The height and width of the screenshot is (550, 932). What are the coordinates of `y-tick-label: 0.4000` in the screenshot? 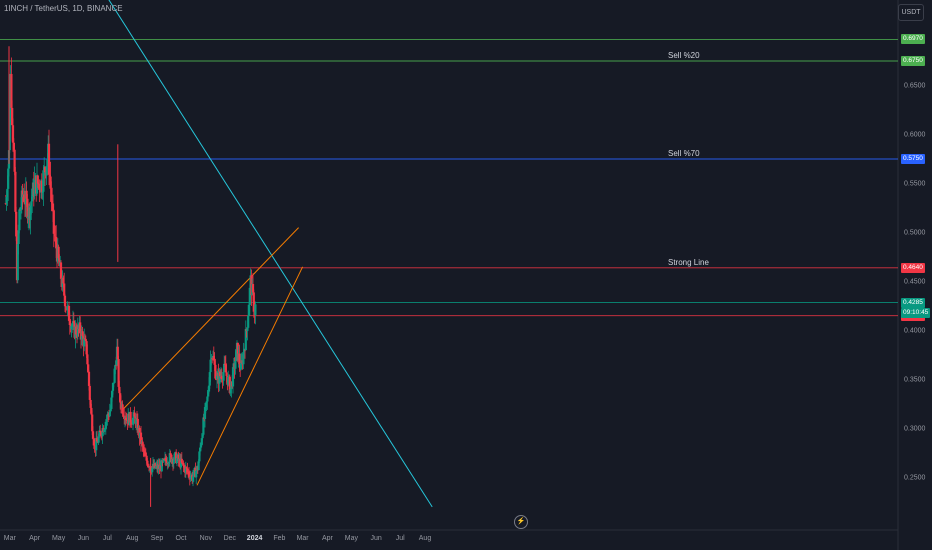 It's located at (915, 330).